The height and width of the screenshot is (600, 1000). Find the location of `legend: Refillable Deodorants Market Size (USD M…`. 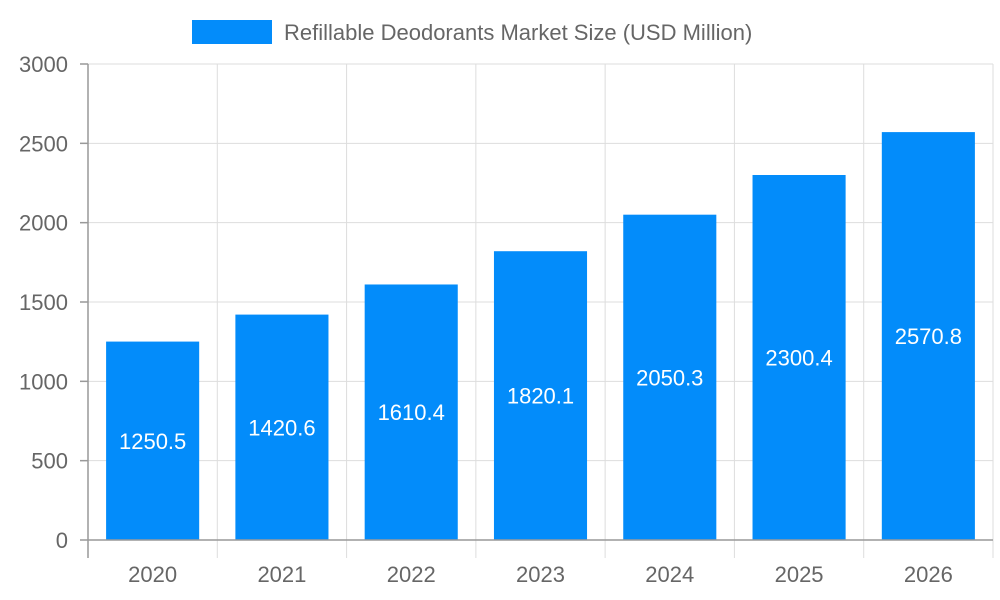

legend: Refillable Deodorants Market Size (USD M… is located at coordinates (472, 32).